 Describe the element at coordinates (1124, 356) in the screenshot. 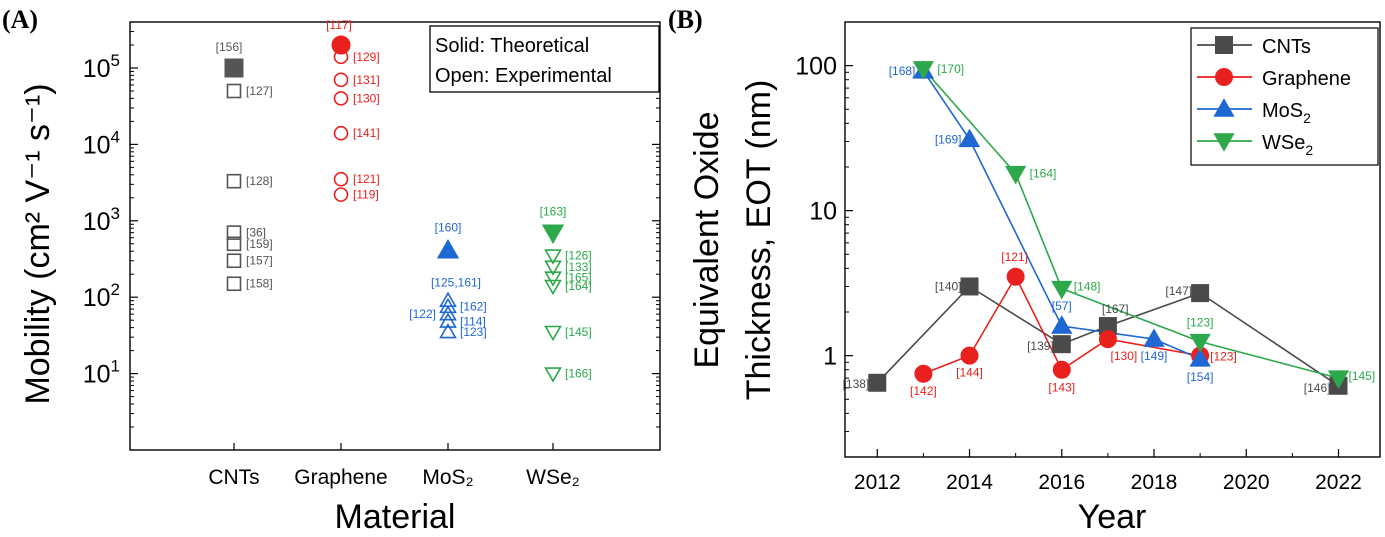

I see `point-ref-label-b: [130]` at that location.